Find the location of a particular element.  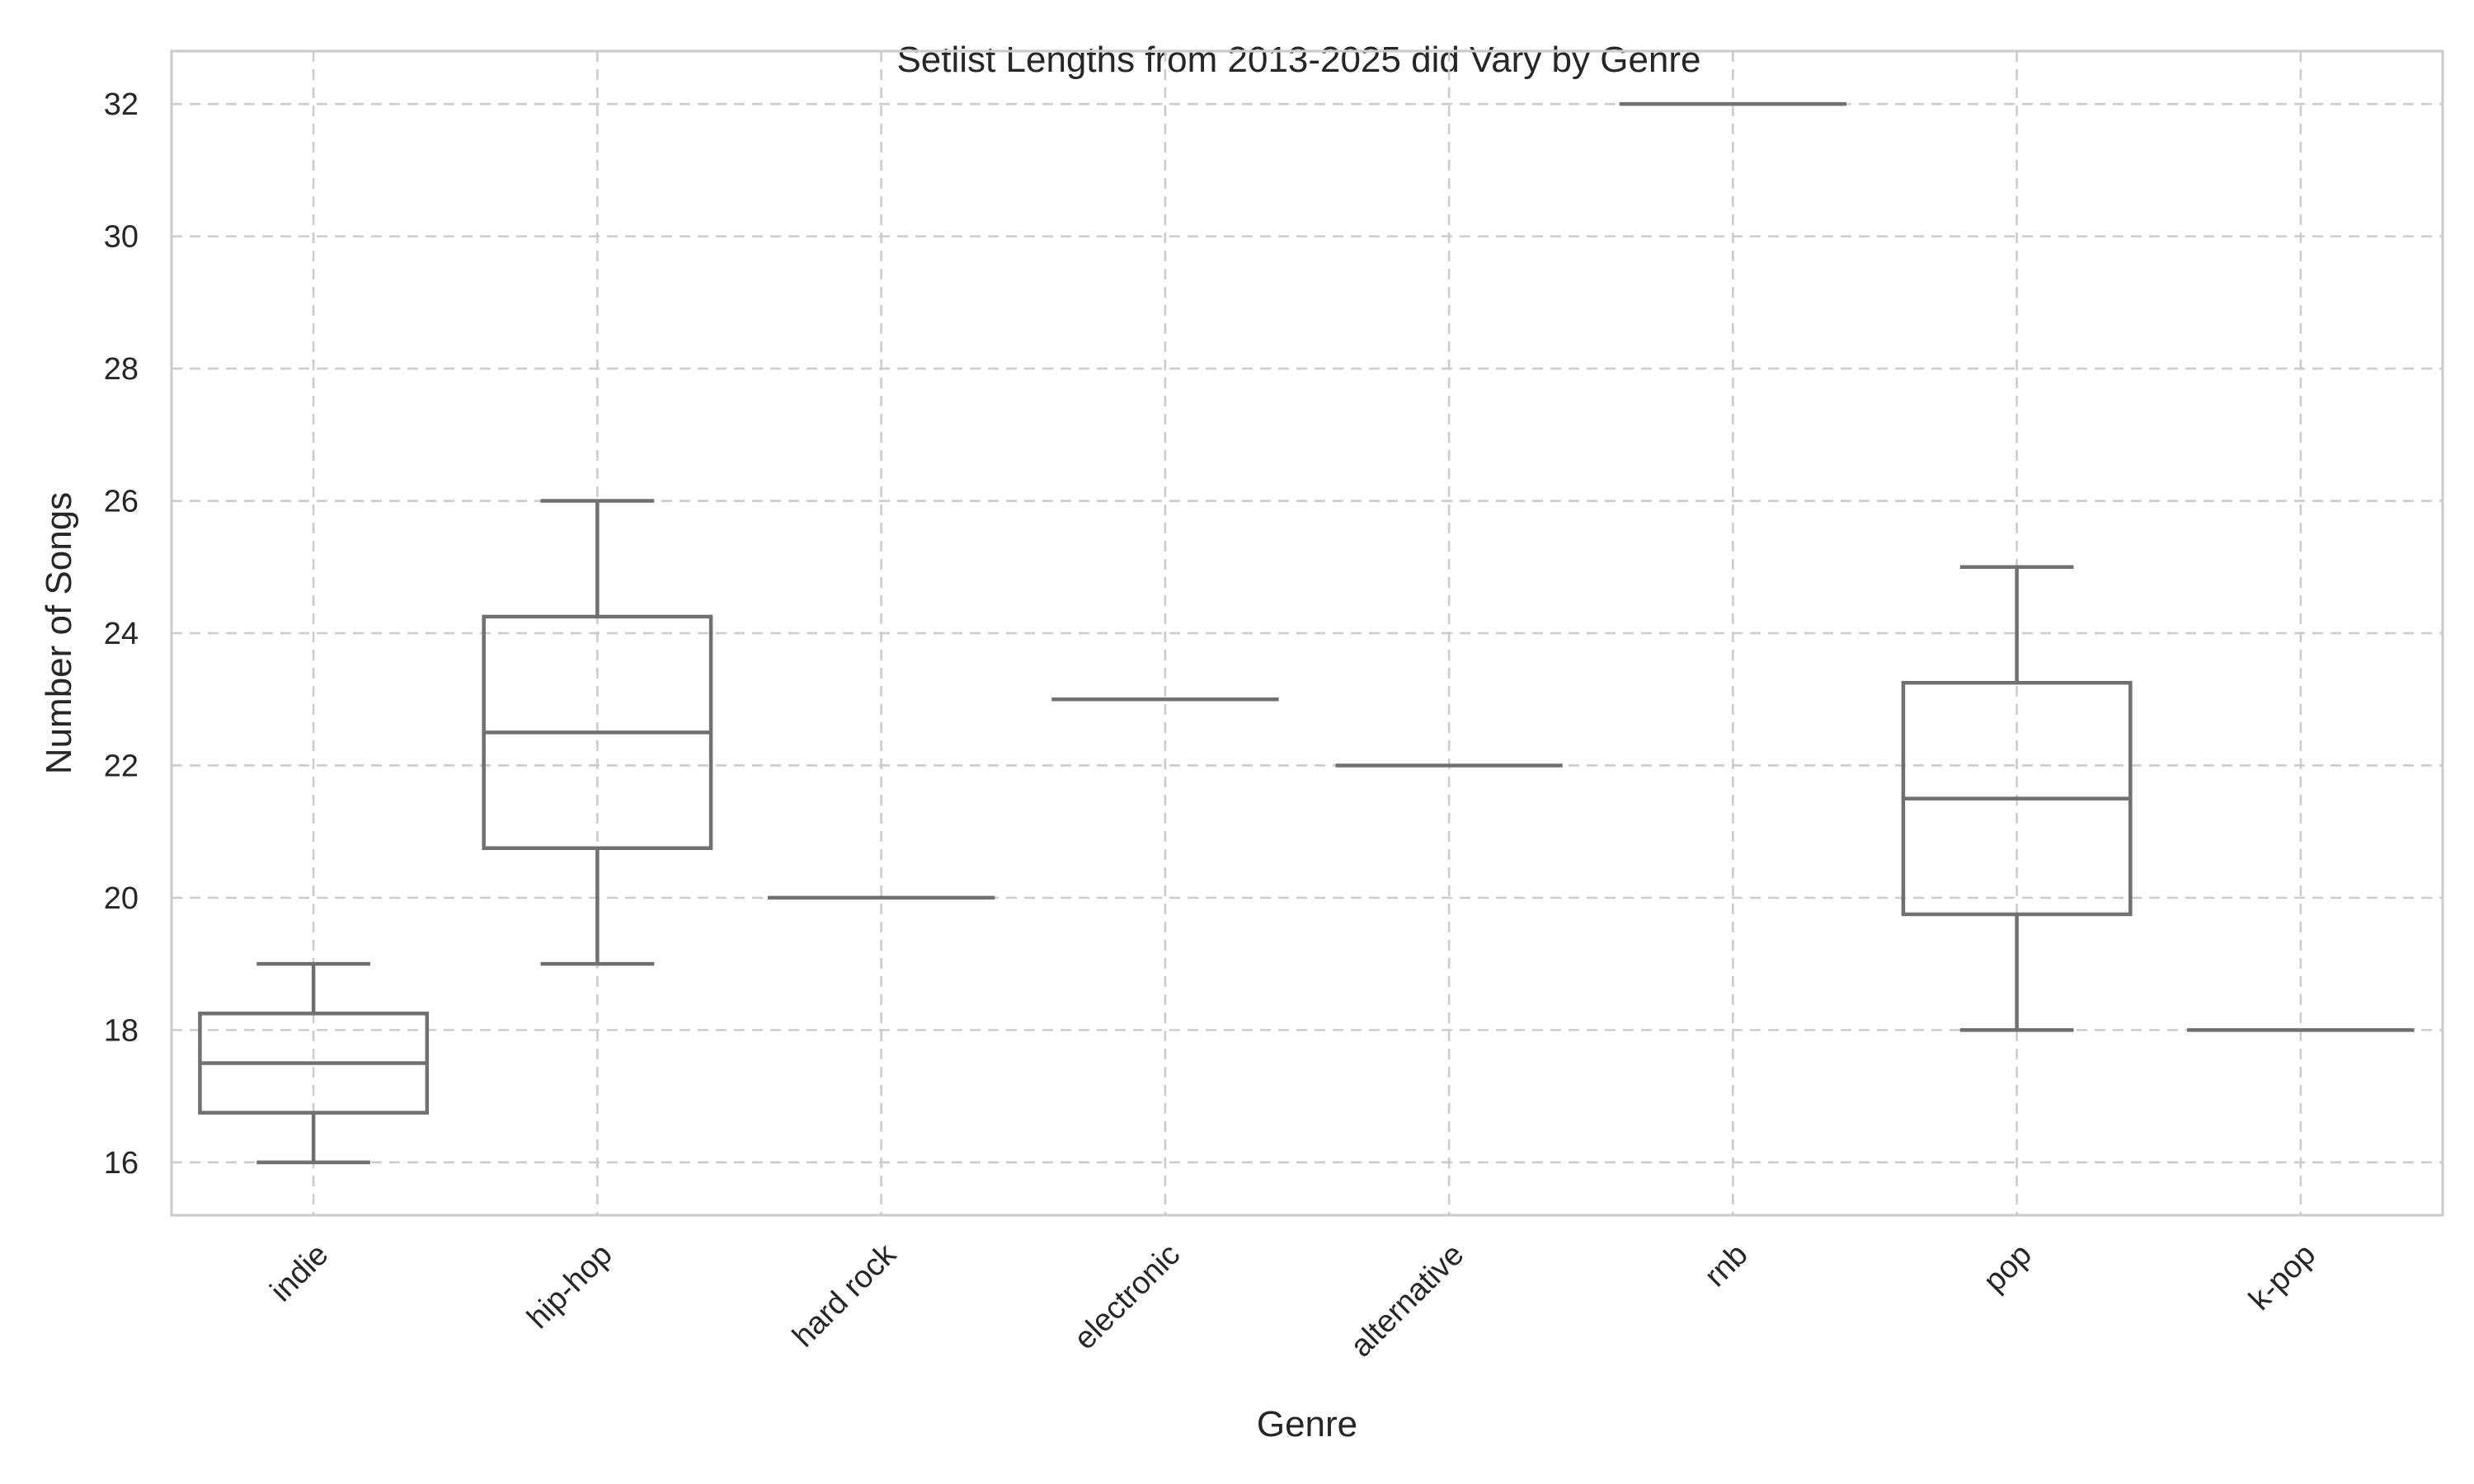

y-tick-labels: 16 18 20 22 24 26 28 30 32 is located at coordinates (121, 634).